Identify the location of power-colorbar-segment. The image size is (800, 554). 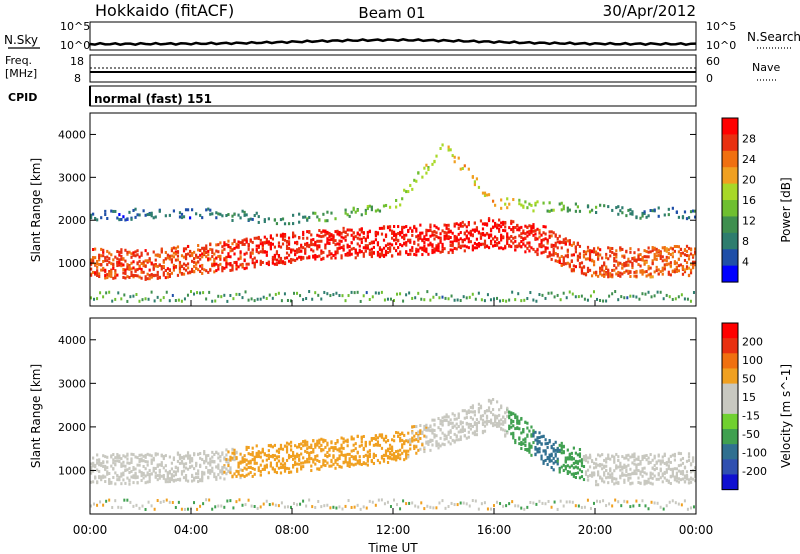
(730, 208).